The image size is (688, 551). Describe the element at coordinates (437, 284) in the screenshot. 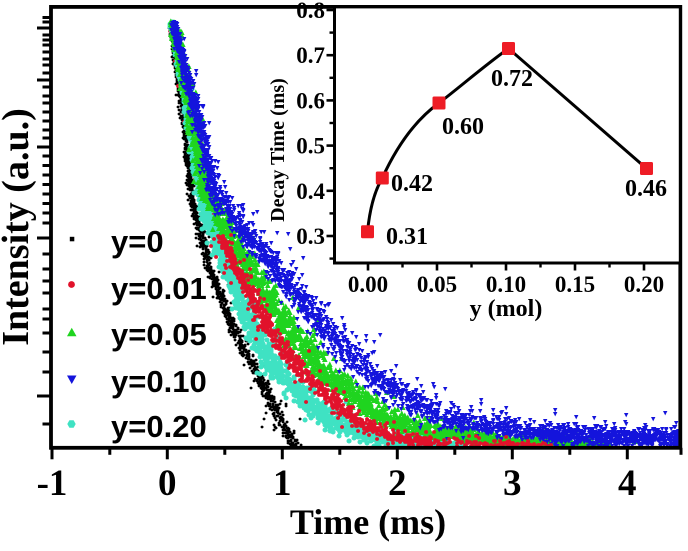

I see `svg-text: 0.05` at that location.